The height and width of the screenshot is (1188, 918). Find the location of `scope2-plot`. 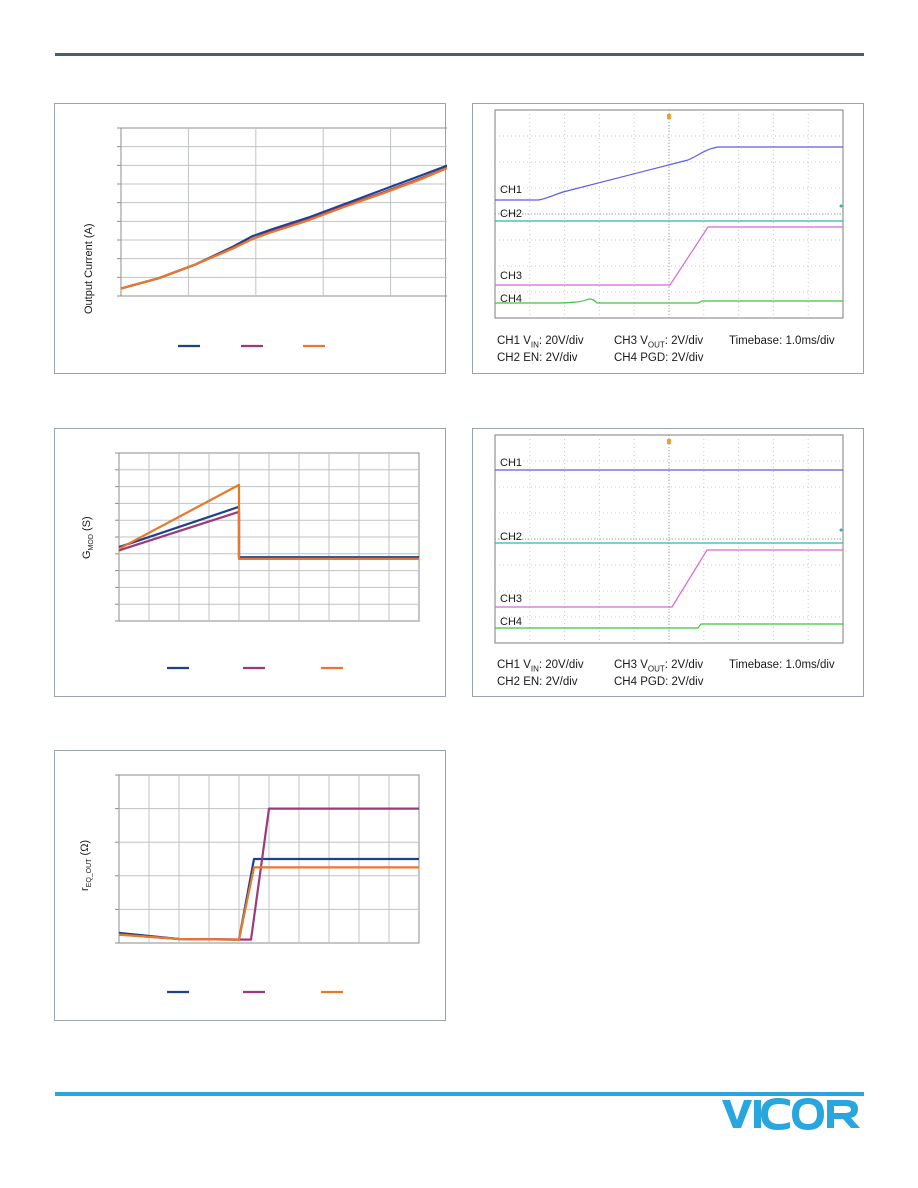

scope2-plot is located at coordinates (669, 539).